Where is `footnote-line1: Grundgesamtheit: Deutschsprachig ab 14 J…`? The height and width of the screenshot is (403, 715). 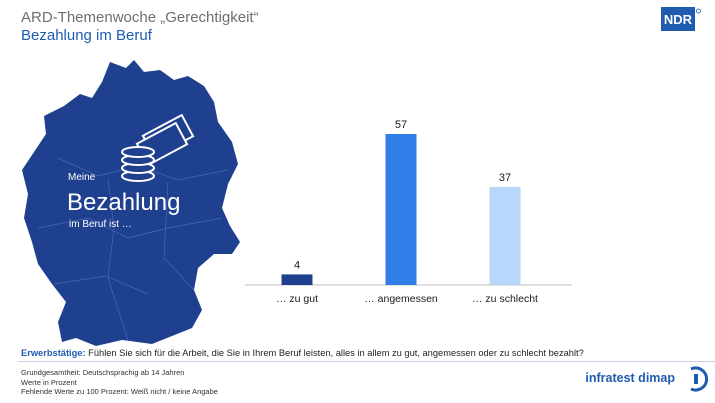 footnote-line1: Grundgesamtheit: Deutschsprachig ab 14 J… is located at coordinates (103, 372).